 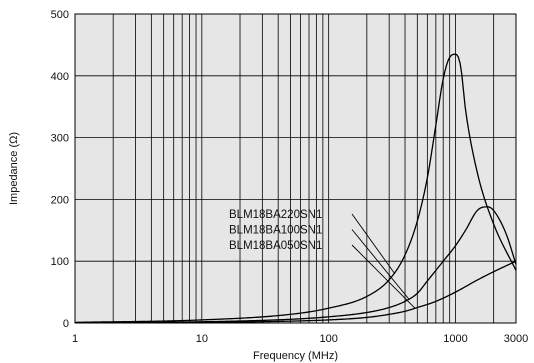 I want to click on series-labels: BLM18BA220SN1 BLM18BA100SN1 BLM18BA050SN1, so click(x=275, y=230).